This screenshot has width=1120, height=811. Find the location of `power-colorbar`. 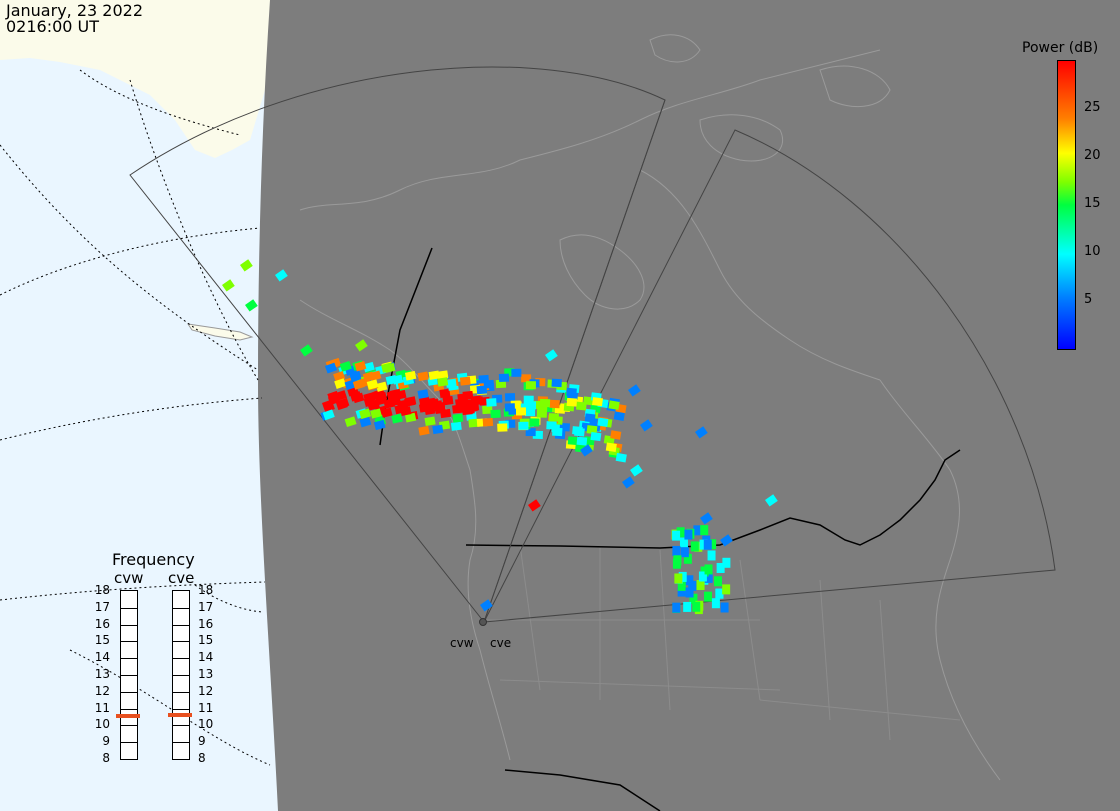

power-colorbar is located at coordinates (1066, 205).